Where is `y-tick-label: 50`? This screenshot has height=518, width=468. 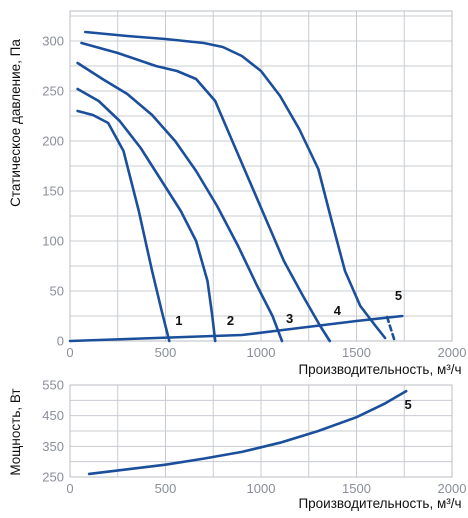 y-tick-label: 50 is located at coordinates (57, 291).